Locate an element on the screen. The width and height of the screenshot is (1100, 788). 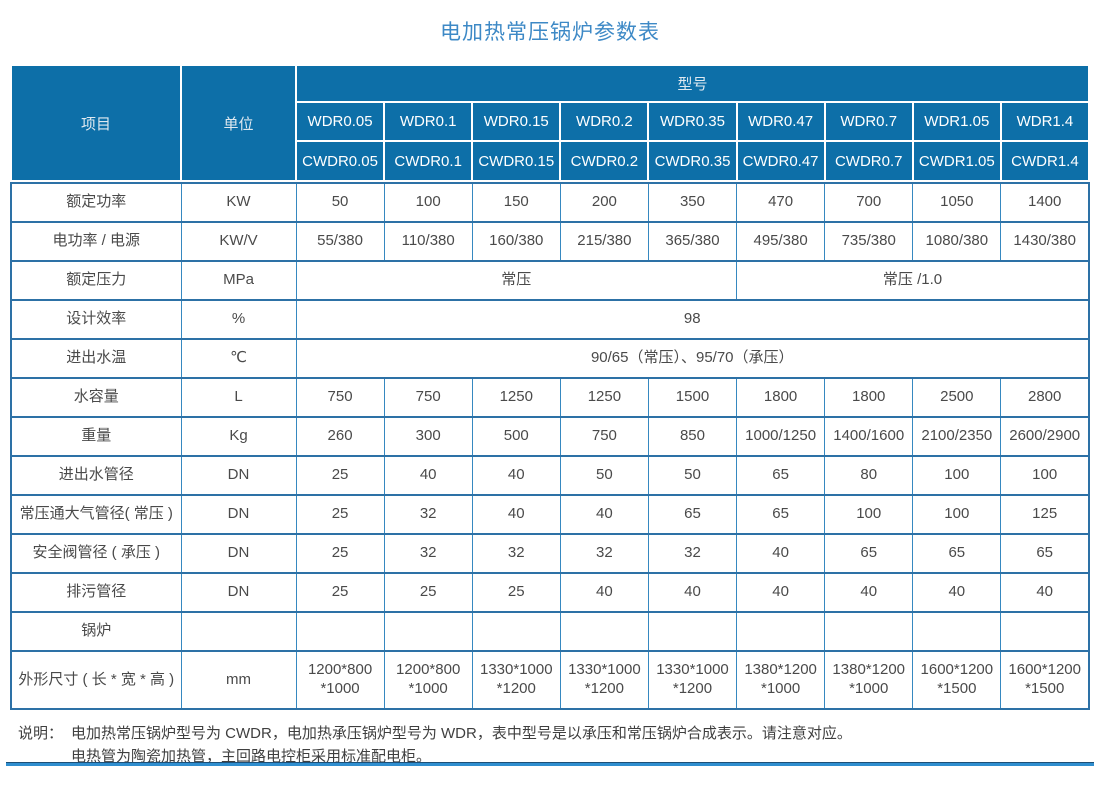
value-cell: 1400/1600 is located at coordinates (869, 436).